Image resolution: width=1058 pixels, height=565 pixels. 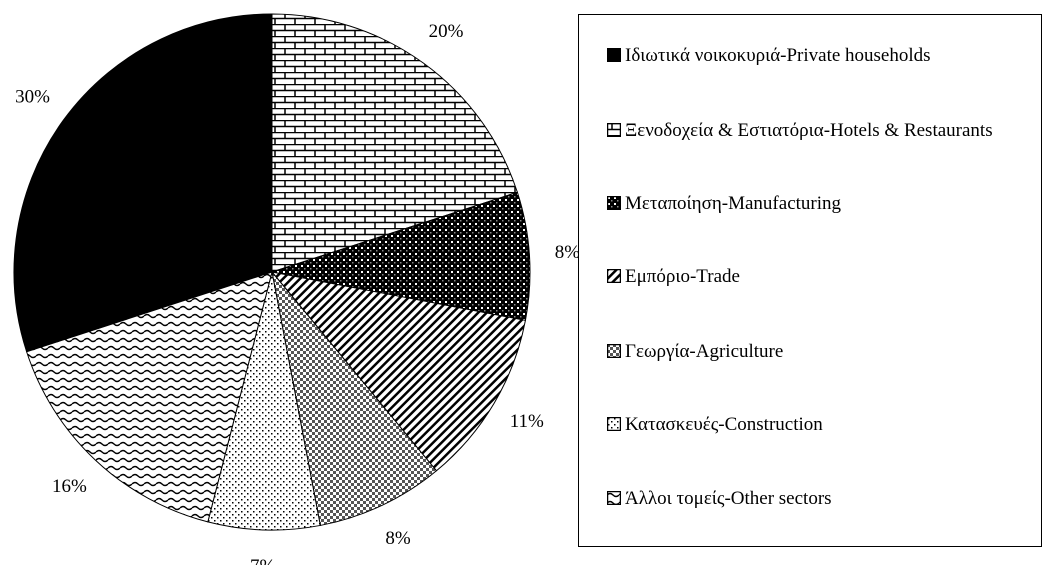 What do you see at coordinates (728, 498) in the screenshot?
I see `legend-label: Άλλοι τομείς-Other sectors` at bounding box center [728, 498].